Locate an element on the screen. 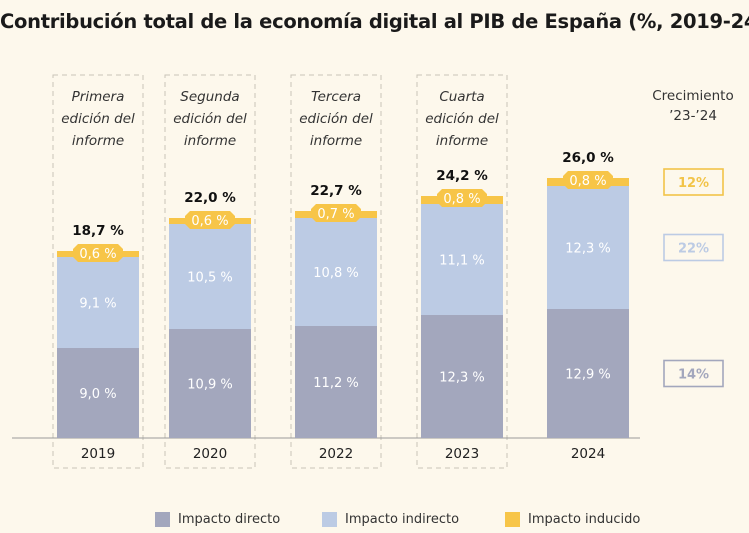 The image size is (749, 533). data-label-induced-2023: 0,8 % is located at coordinates (461, 199).